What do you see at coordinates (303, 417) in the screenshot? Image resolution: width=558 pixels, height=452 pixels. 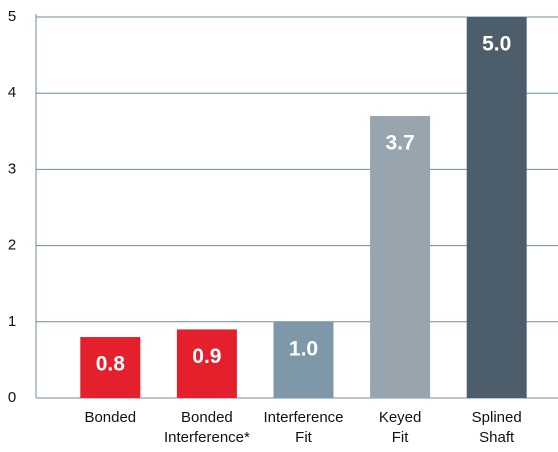 I see `x-tick-label-line: Interference` at bounding box center [303, 417].